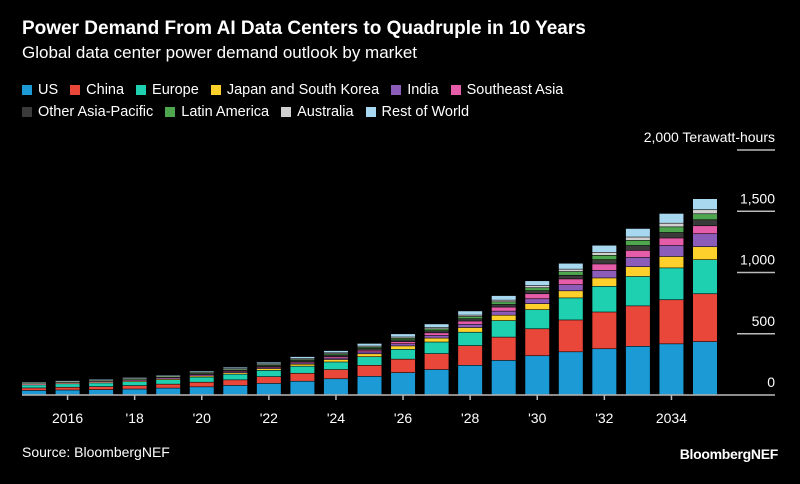 The image size is (800, 484). What do you see at coordinates (303, 90) in the screenshot?
I see `legend-label: Japan and South Korea` at bounding box center [303, 90].